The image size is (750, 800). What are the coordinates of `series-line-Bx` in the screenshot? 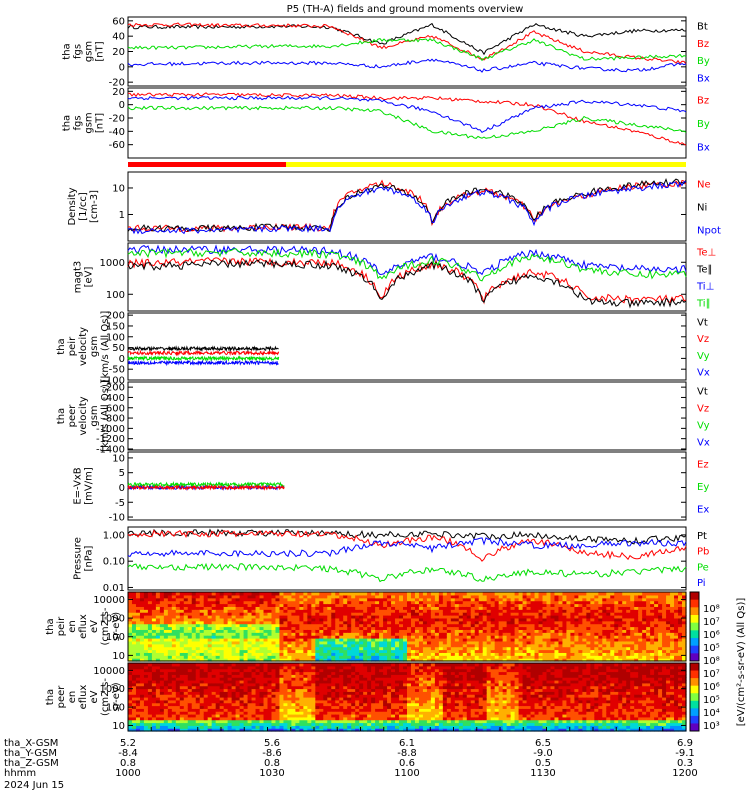 It's located at (407, 65).